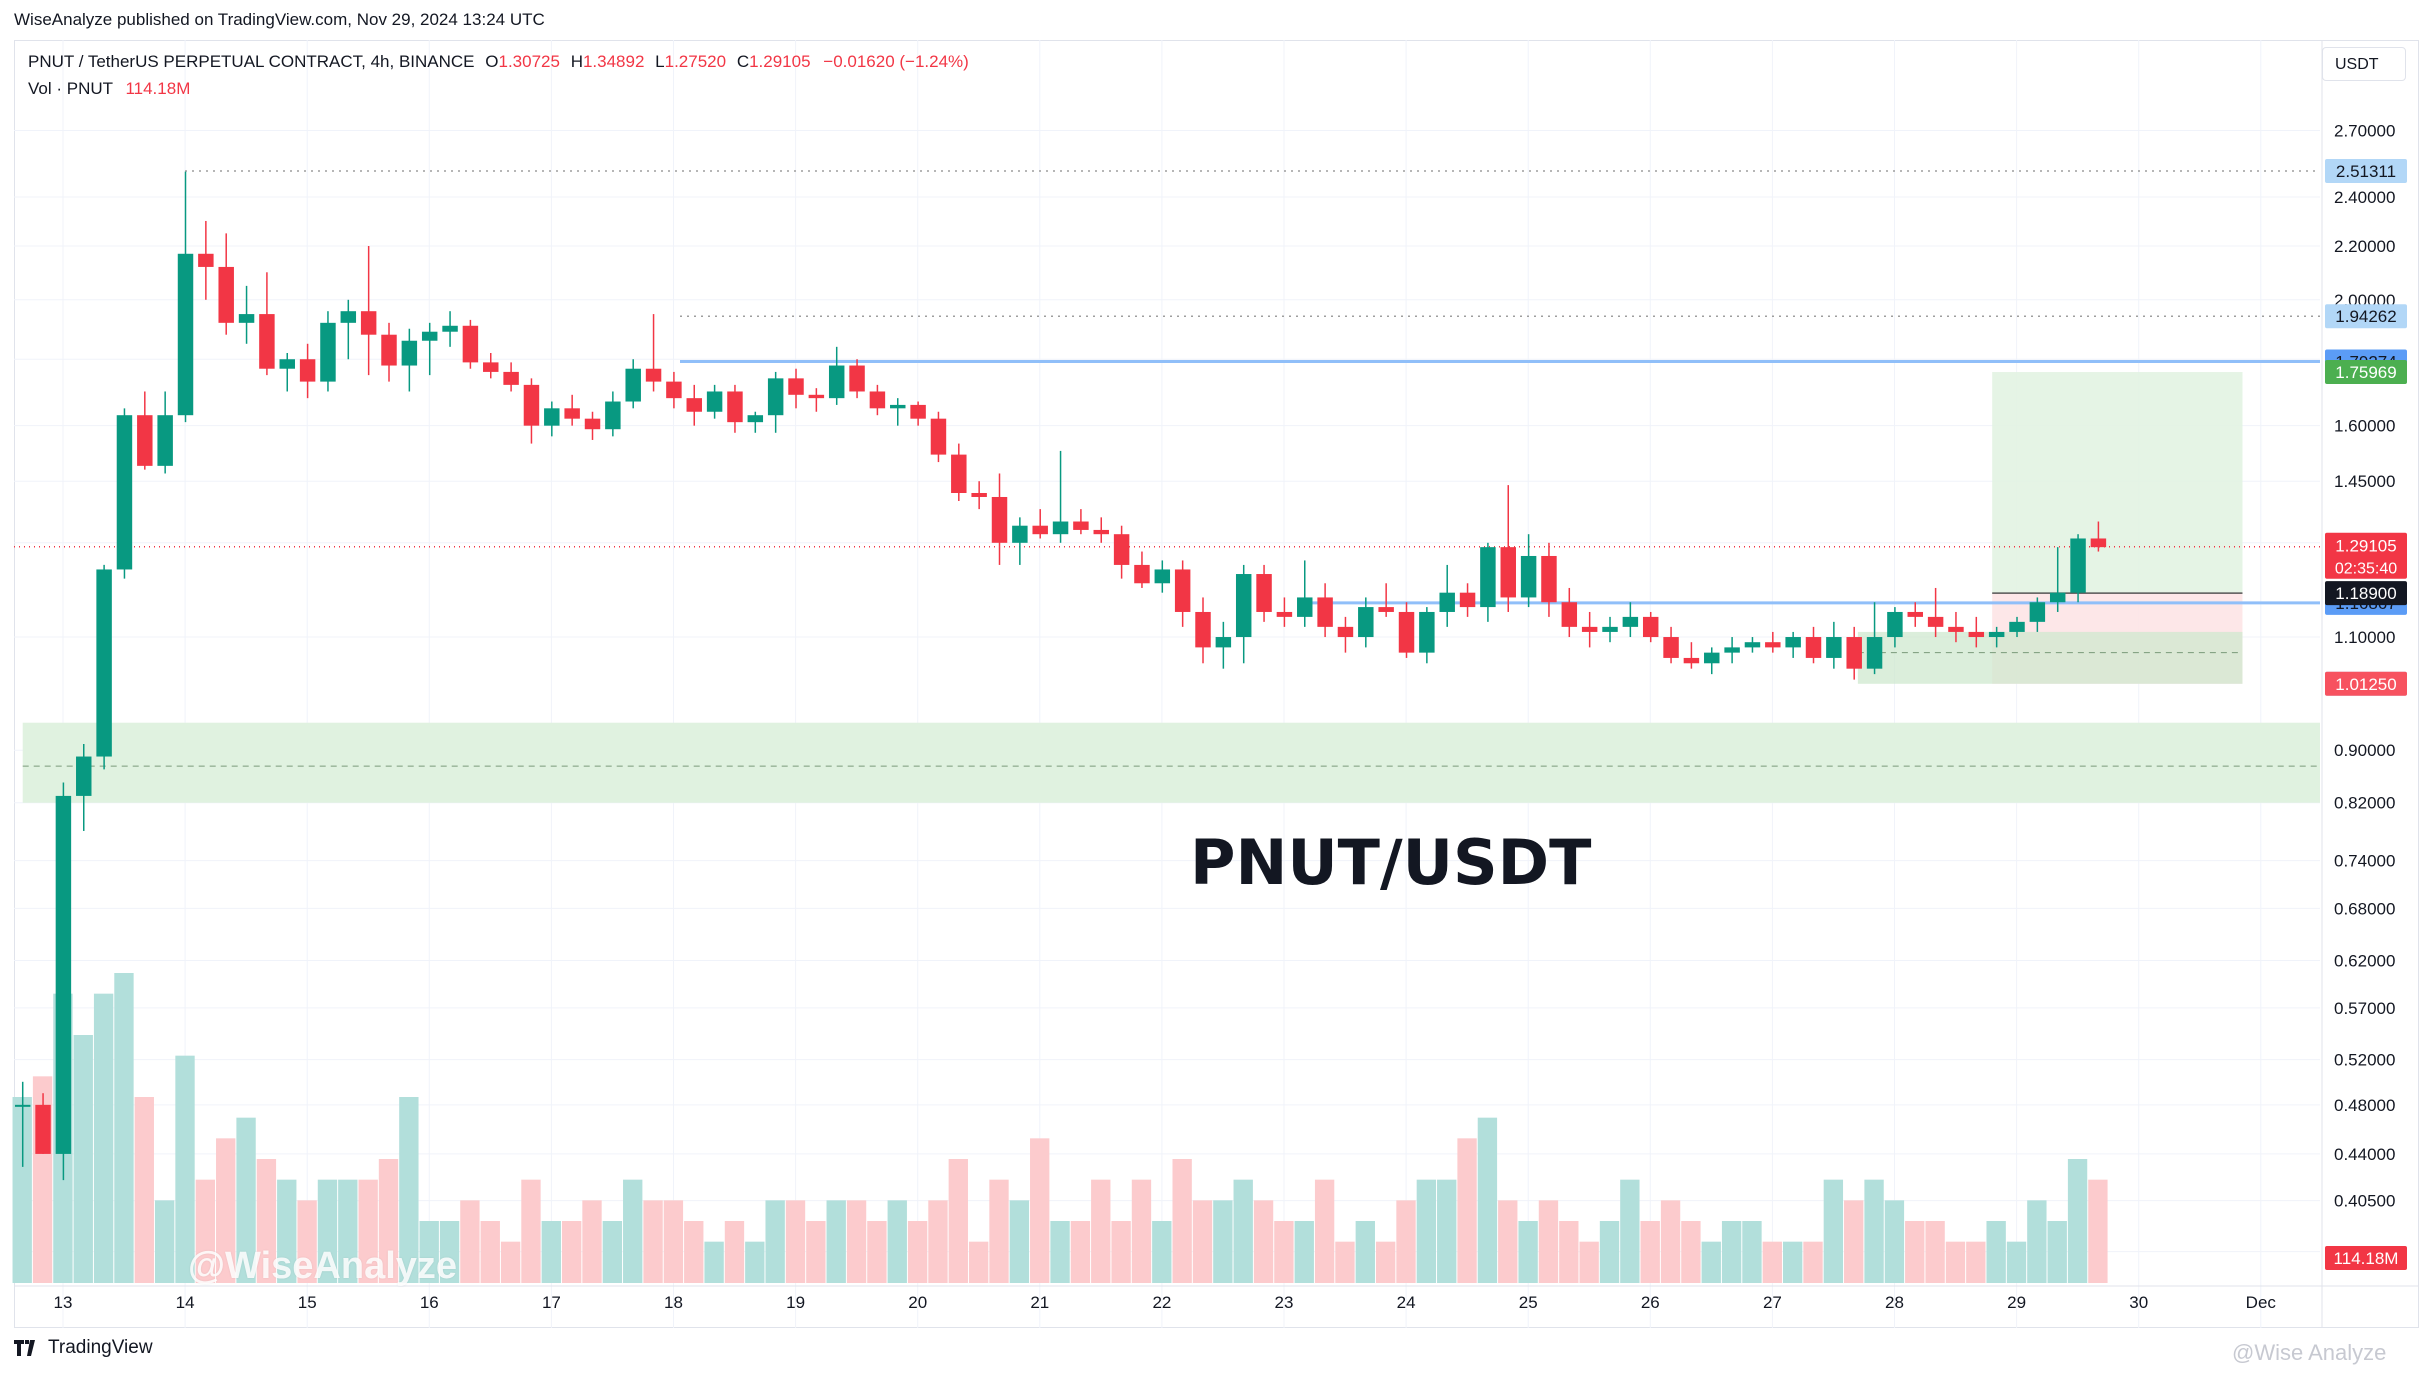  Describe the element at coordinates (2366, 555) in the screenshot. I see `last-price-badge-bg` at that location.